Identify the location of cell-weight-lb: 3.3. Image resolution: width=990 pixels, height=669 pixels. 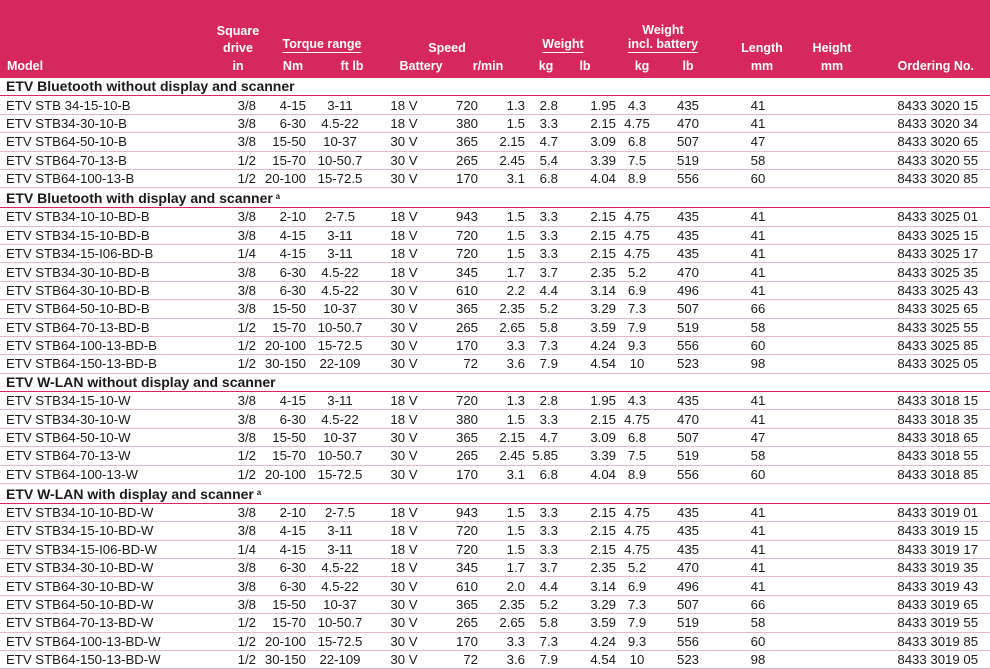
(541, 531).